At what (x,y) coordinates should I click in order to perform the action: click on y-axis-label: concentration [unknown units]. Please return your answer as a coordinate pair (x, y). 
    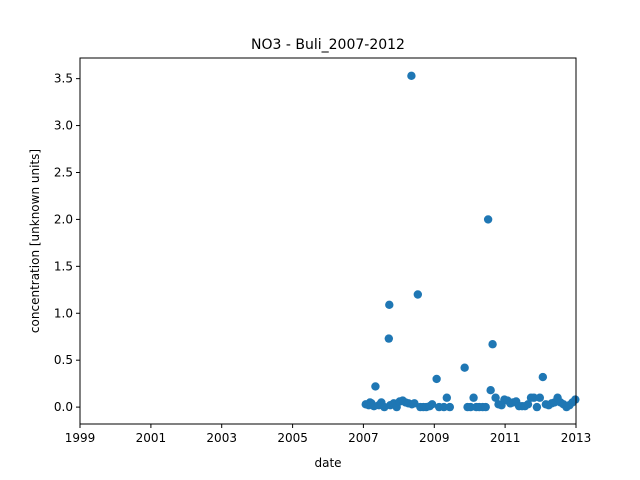
    Looking at the image, I should click on (35, 241).